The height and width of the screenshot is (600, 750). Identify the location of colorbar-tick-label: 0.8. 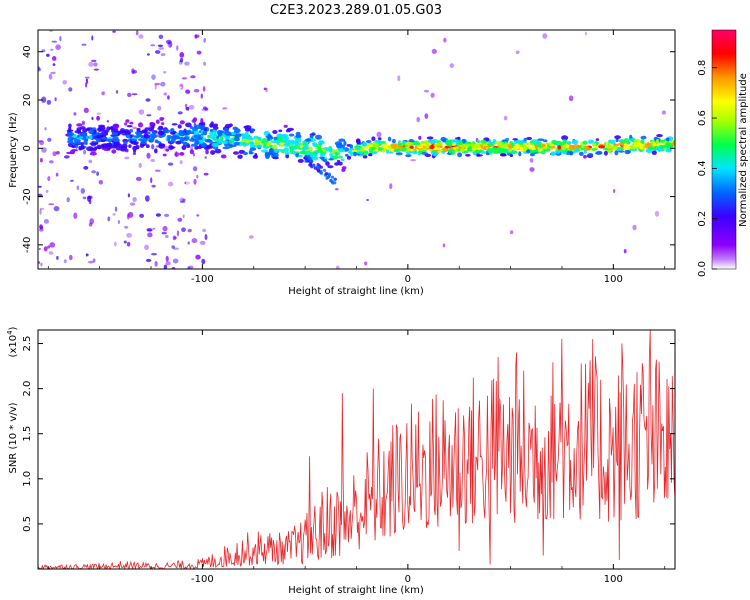
(702, 68).